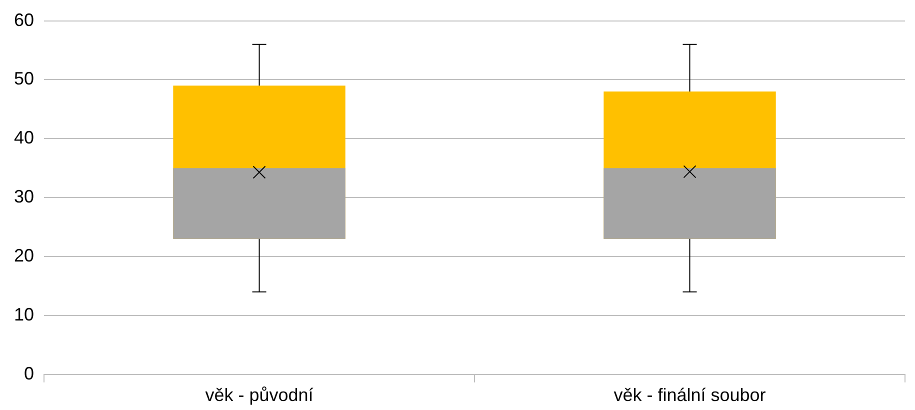  Describe the element at coordinates (24, 78) in the screenshot. I see `y-tick-label: 50` at that location.